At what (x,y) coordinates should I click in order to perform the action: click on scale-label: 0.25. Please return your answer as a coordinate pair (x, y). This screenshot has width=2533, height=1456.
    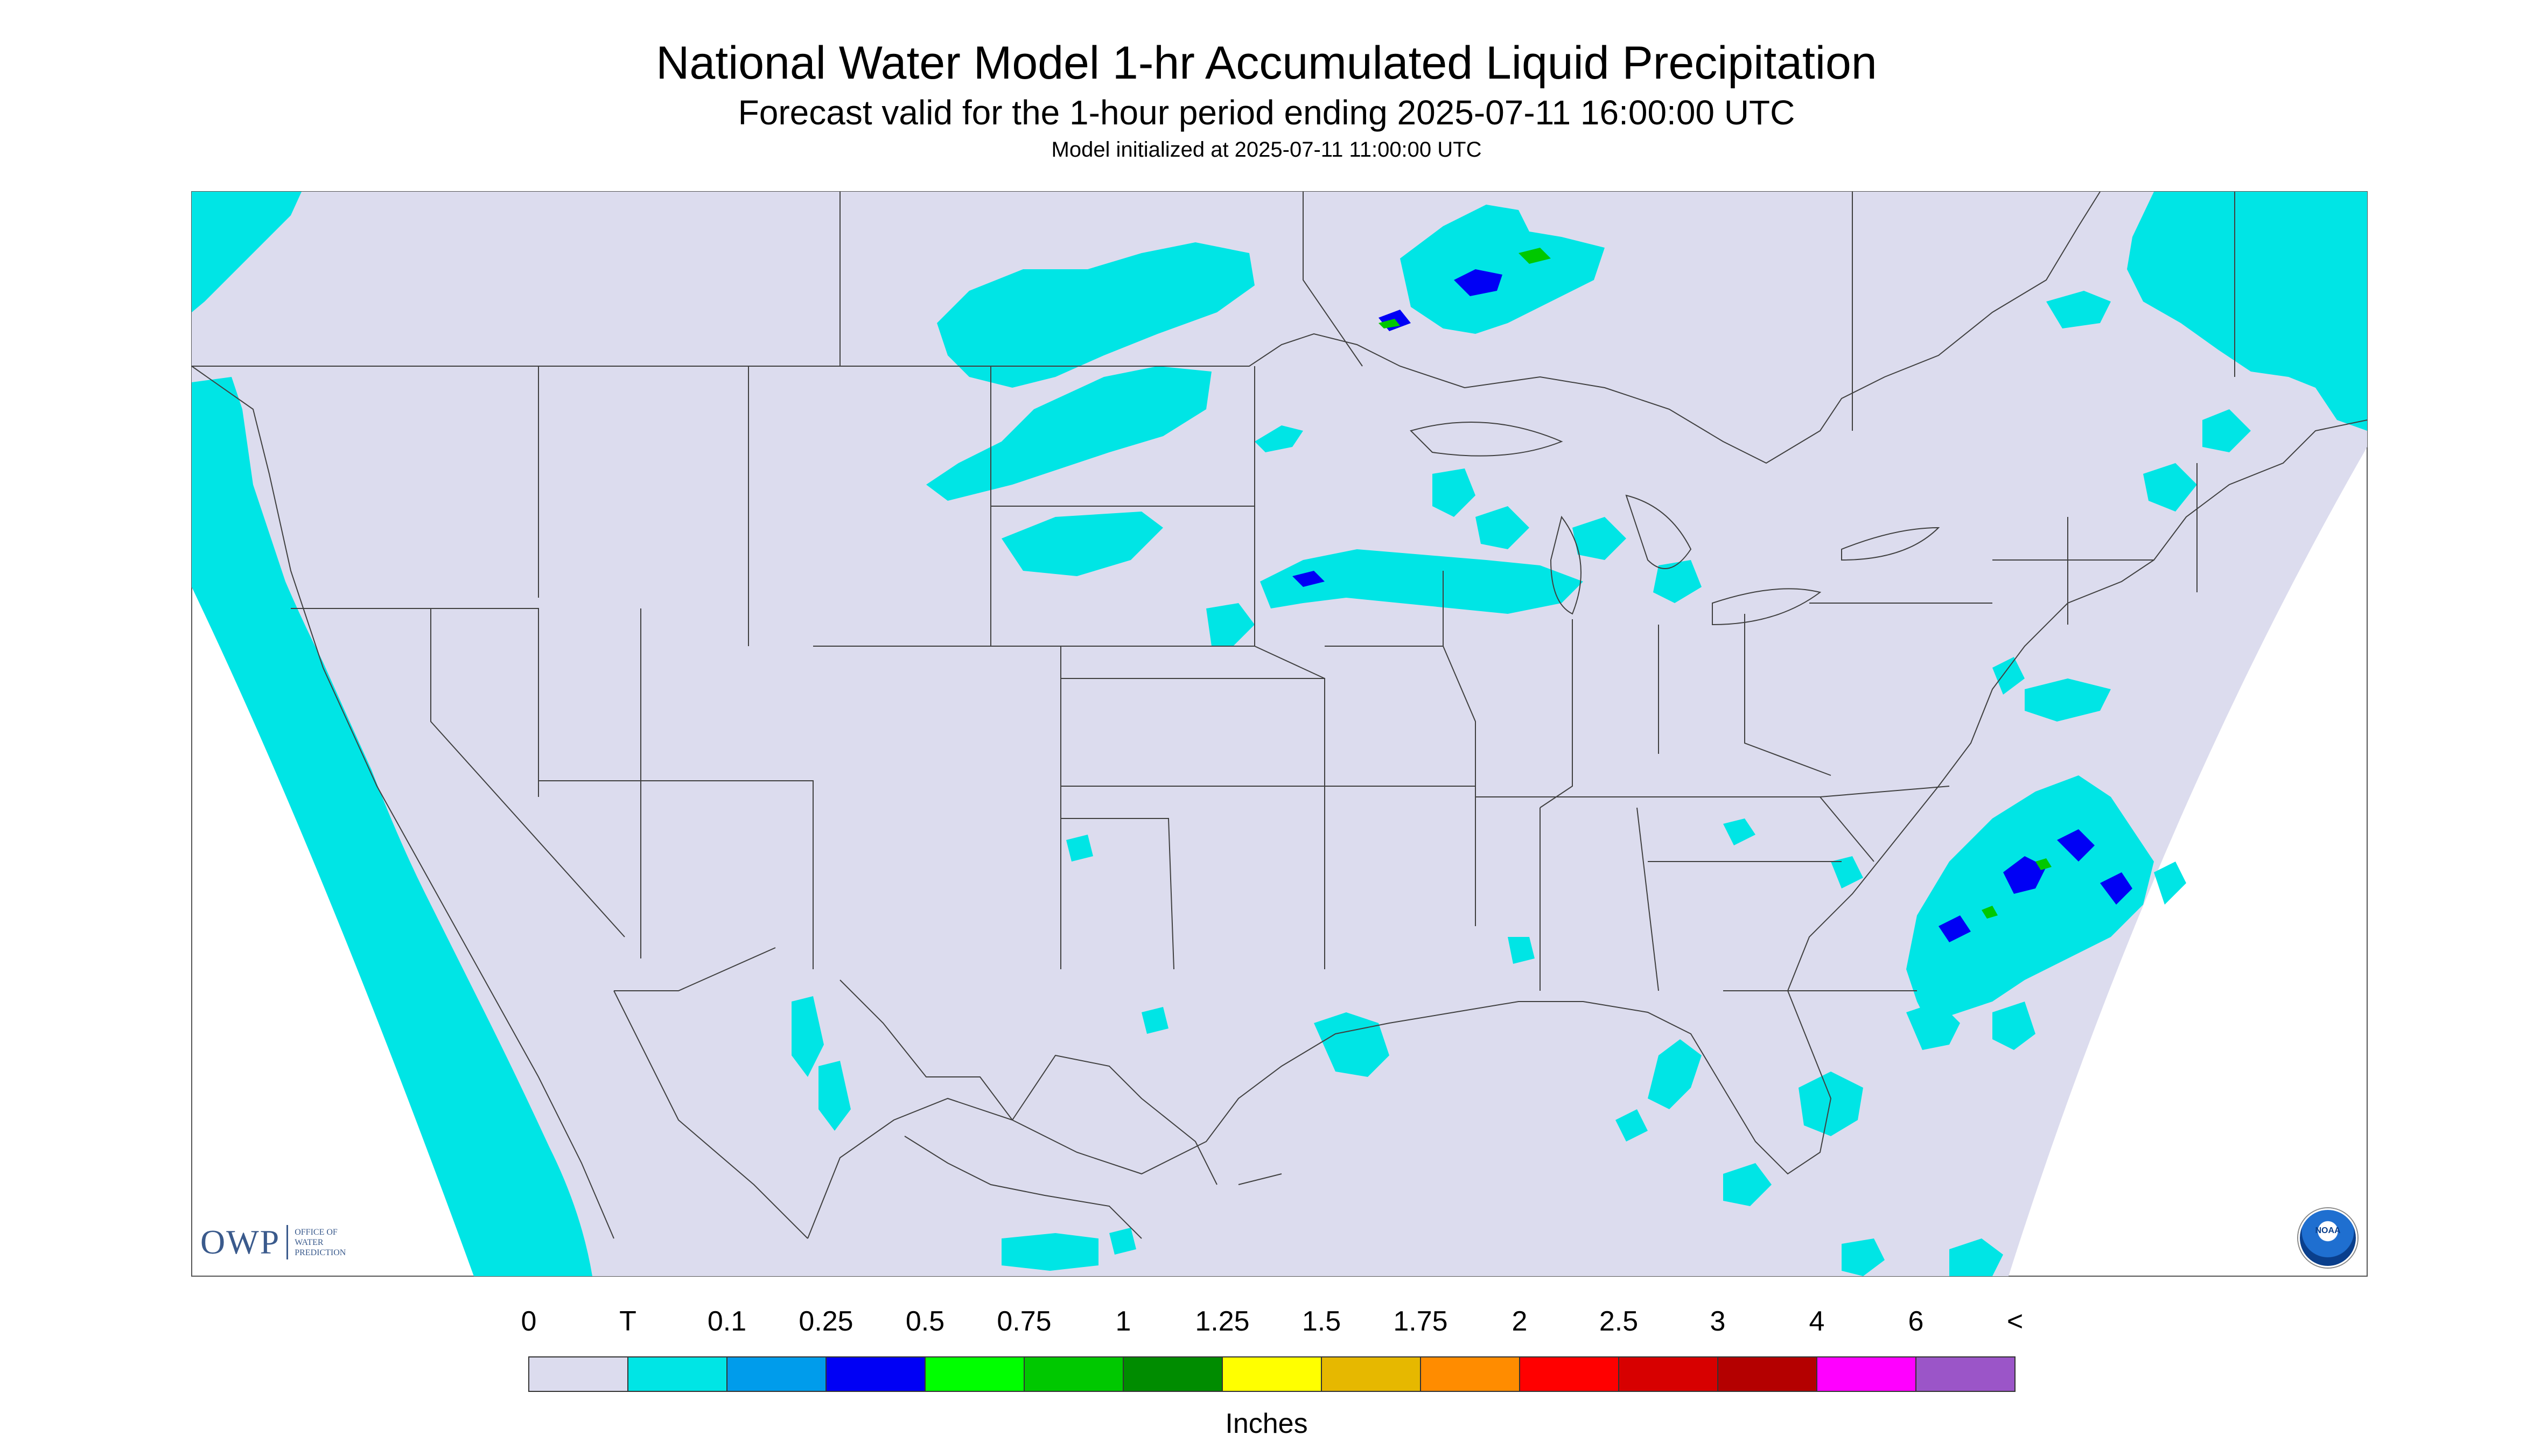
    Looking at the image, I should click on (826, 1321).